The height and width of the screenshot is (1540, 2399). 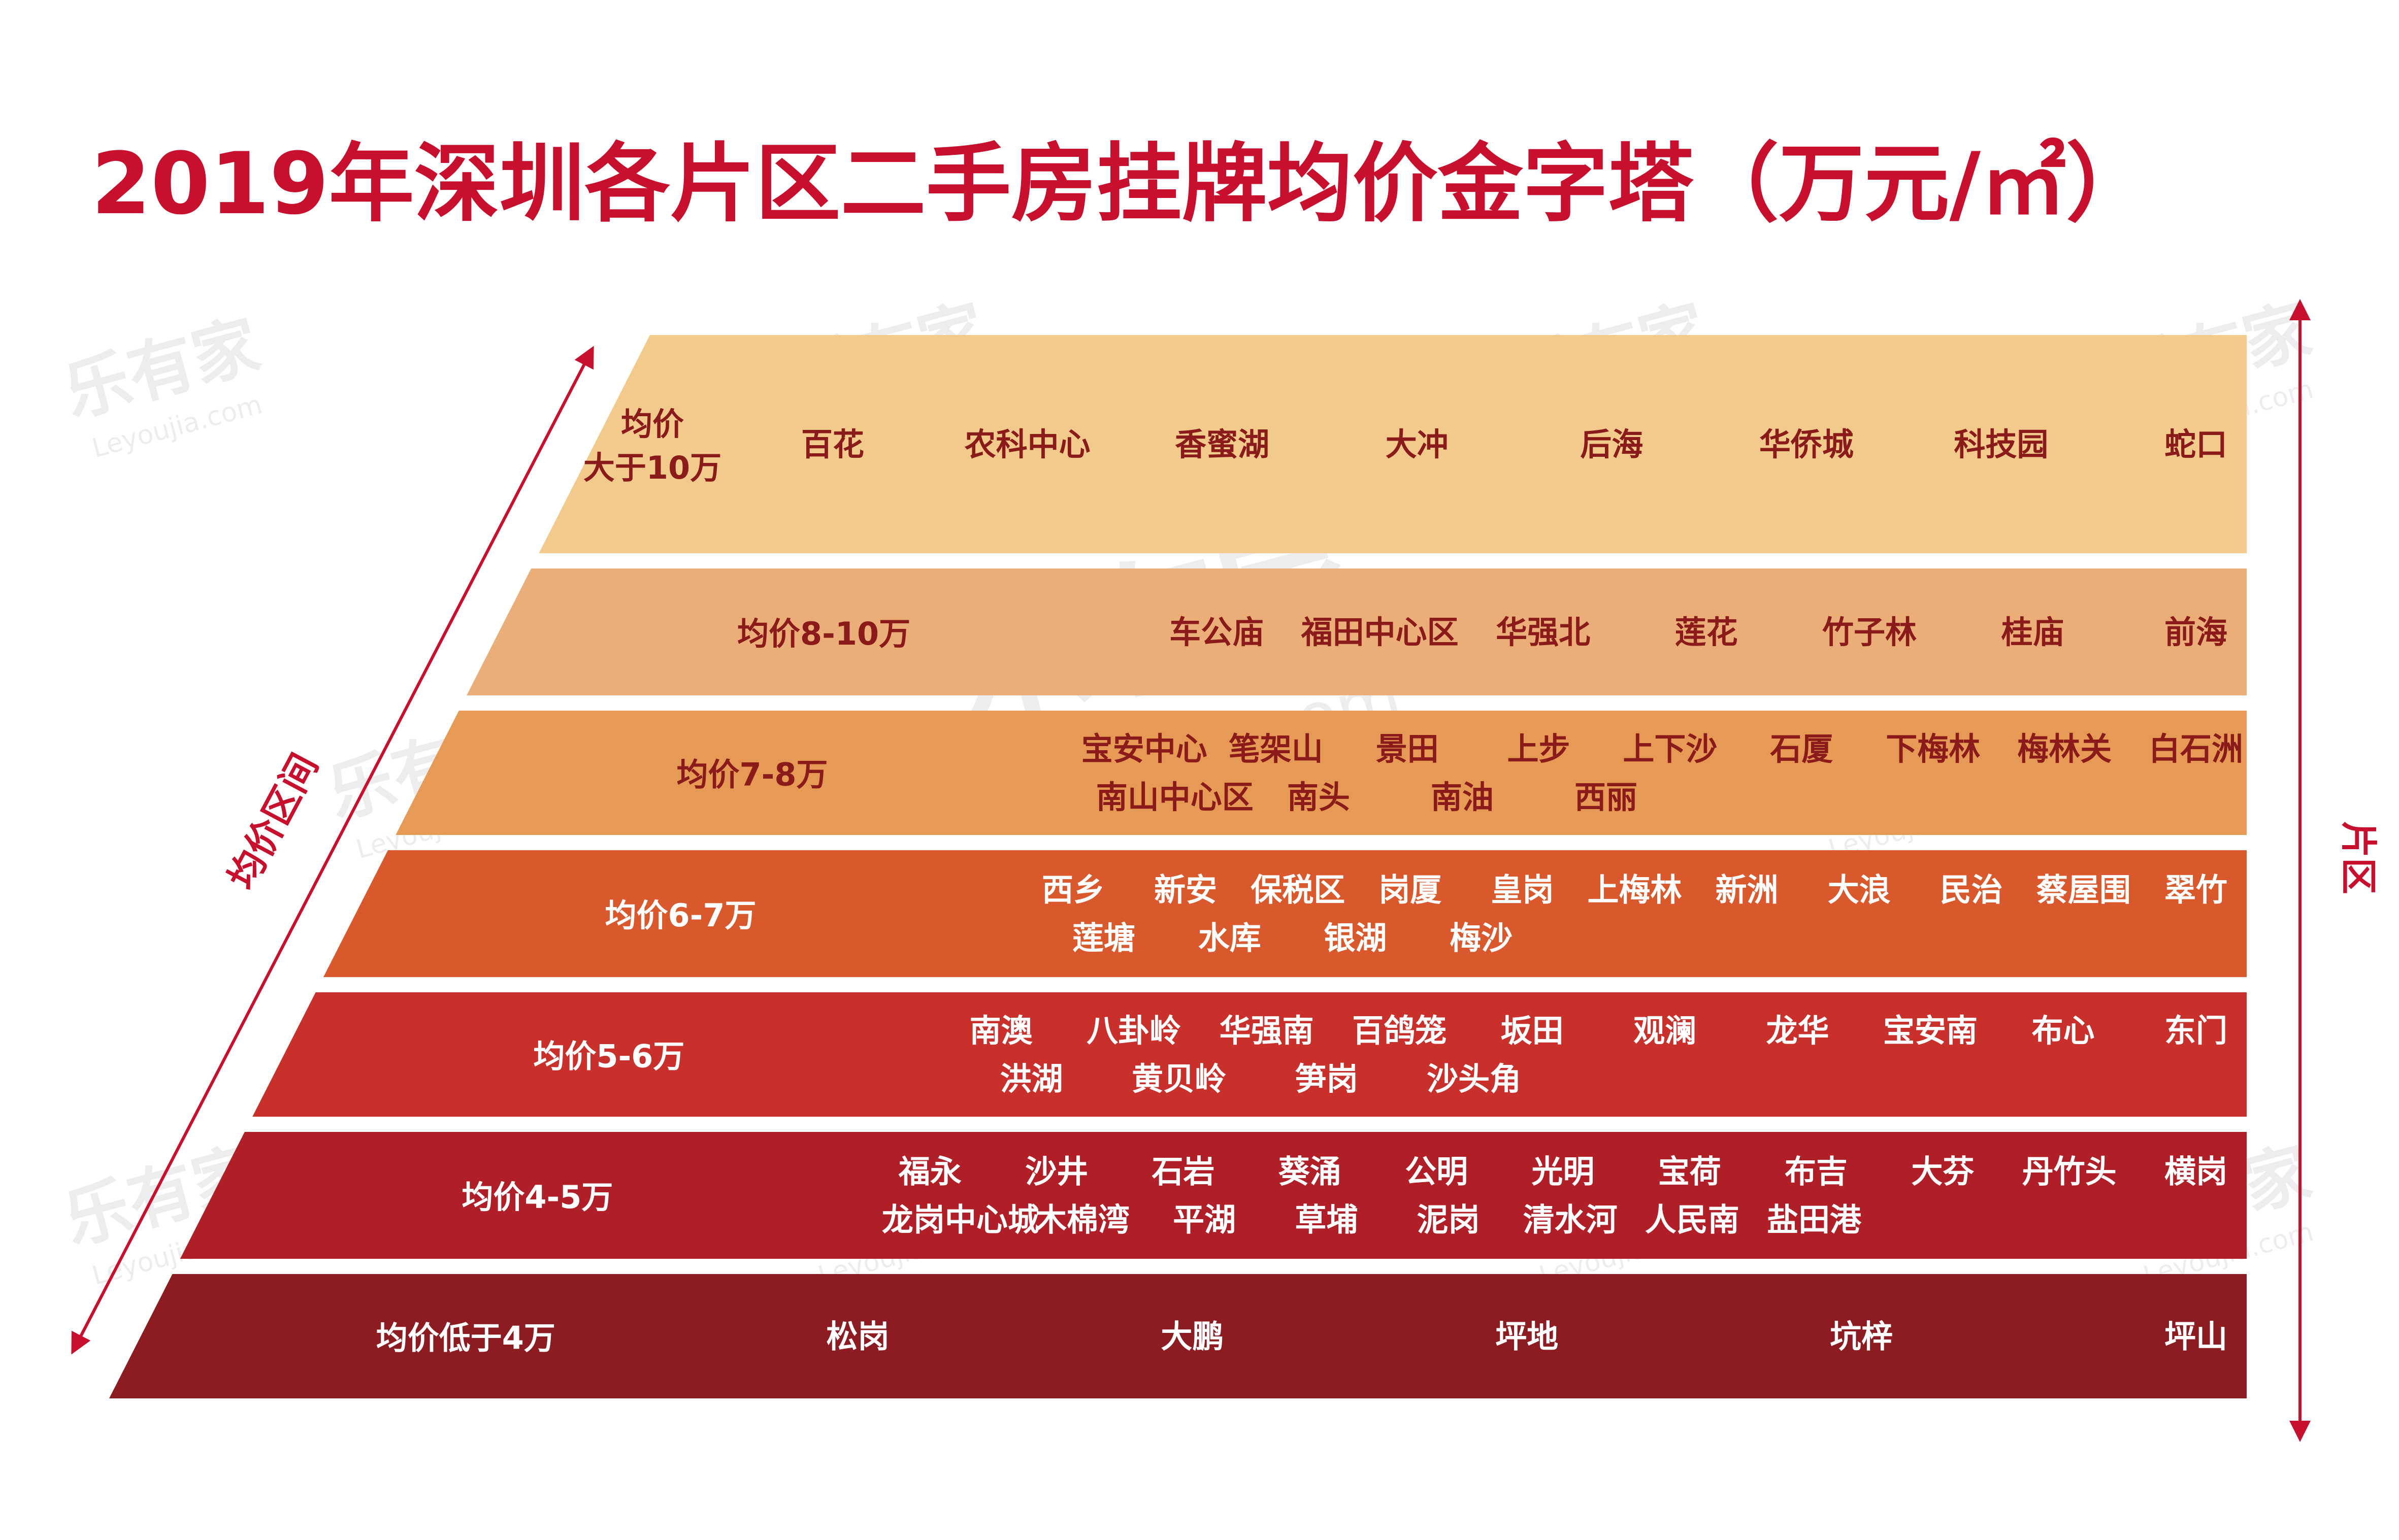 What do you see at coordinates (1611, 444) in the screenshot?
I see `area-name: 后海` at bounding box center [1611, 444].